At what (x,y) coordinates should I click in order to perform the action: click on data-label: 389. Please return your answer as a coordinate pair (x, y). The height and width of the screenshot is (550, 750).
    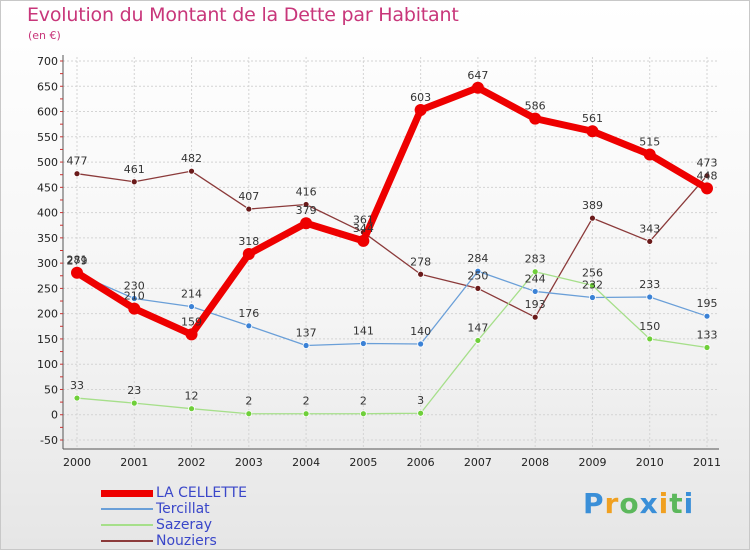
    Looking at the image, I should click on (592, 205).